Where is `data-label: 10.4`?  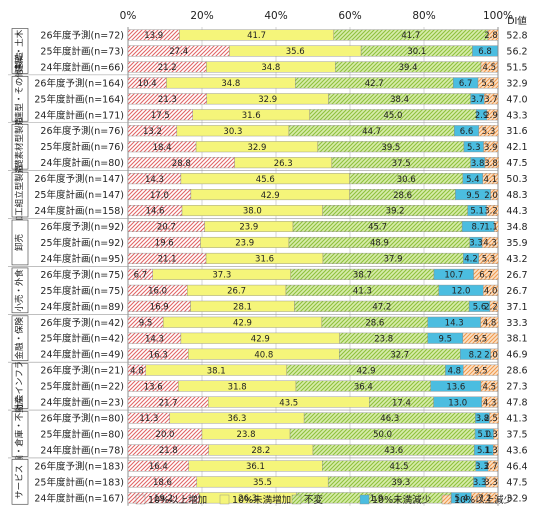
data-label: 10.4 is located at coordinates (147, 84).